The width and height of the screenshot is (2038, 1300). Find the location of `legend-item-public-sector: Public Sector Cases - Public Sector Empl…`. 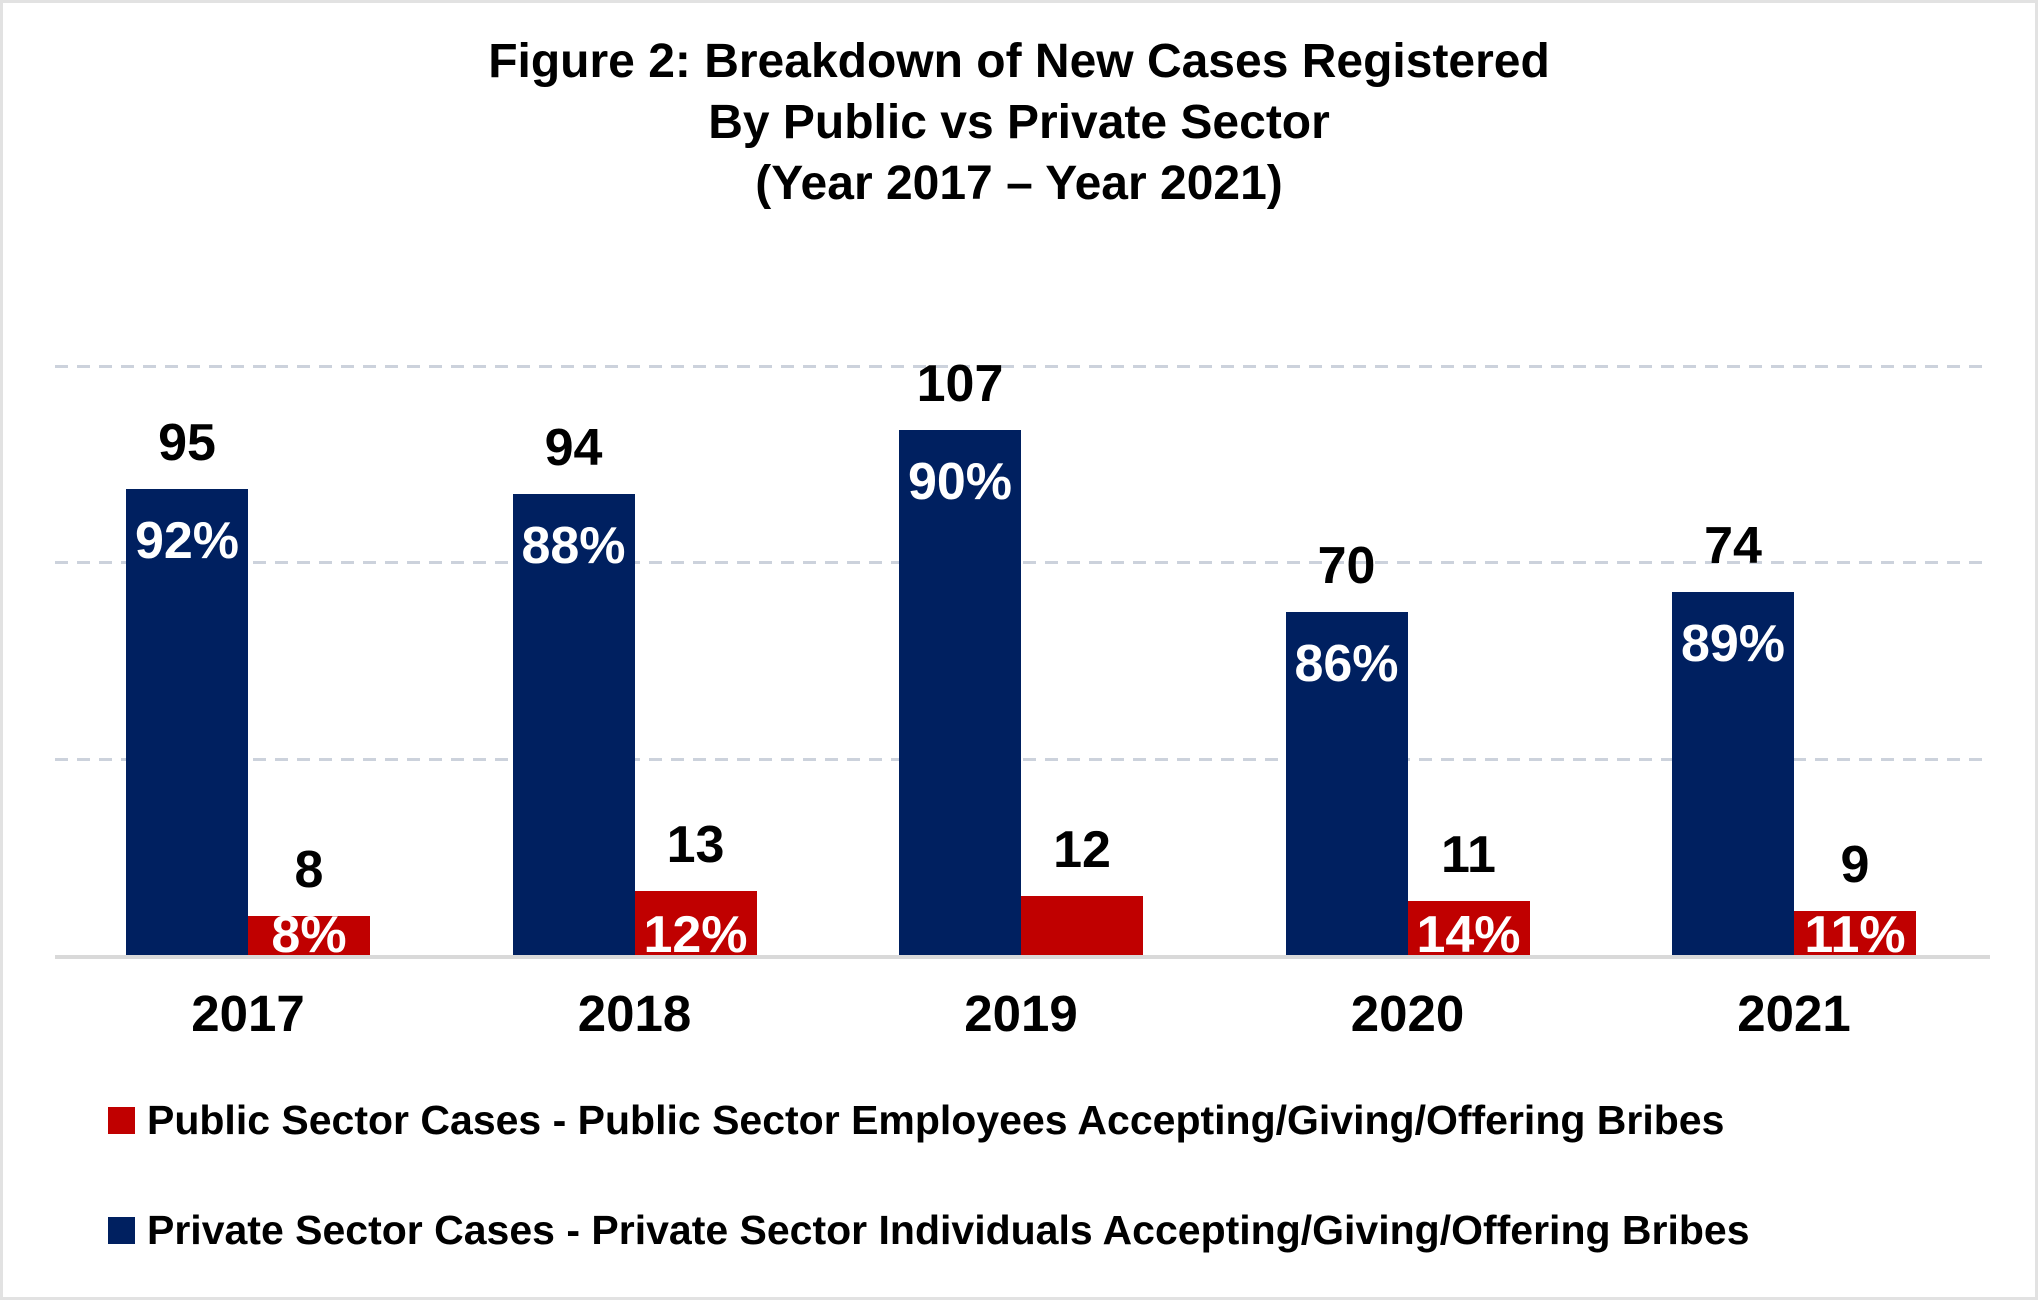

legend-item-public-sector: Public Sector Cases - Public Sector Empl… is located at coordinates (916, 1120).